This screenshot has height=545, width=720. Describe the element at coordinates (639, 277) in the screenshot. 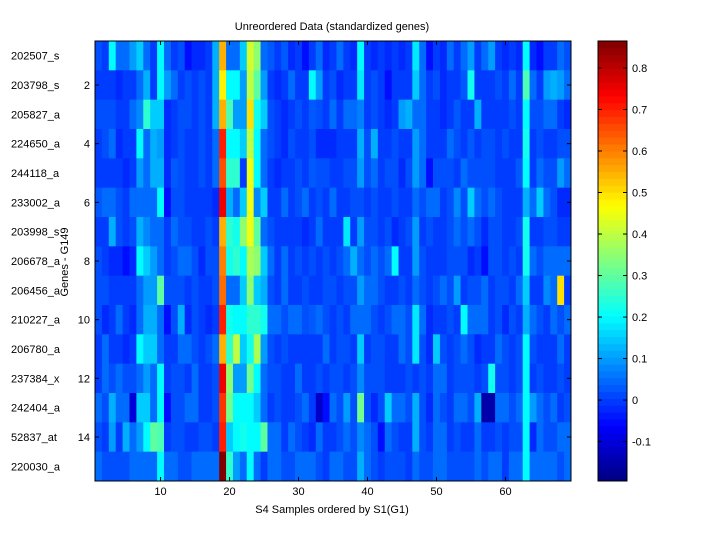

I see `colorbar-tick-label: 0.3` at that location.